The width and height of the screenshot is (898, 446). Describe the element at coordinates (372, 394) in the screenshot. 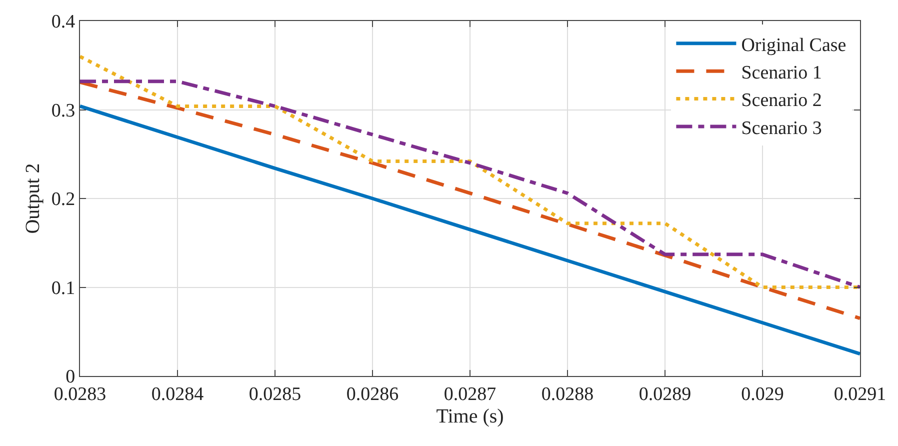

I see `x-tick-label: 0.0286` at that location.